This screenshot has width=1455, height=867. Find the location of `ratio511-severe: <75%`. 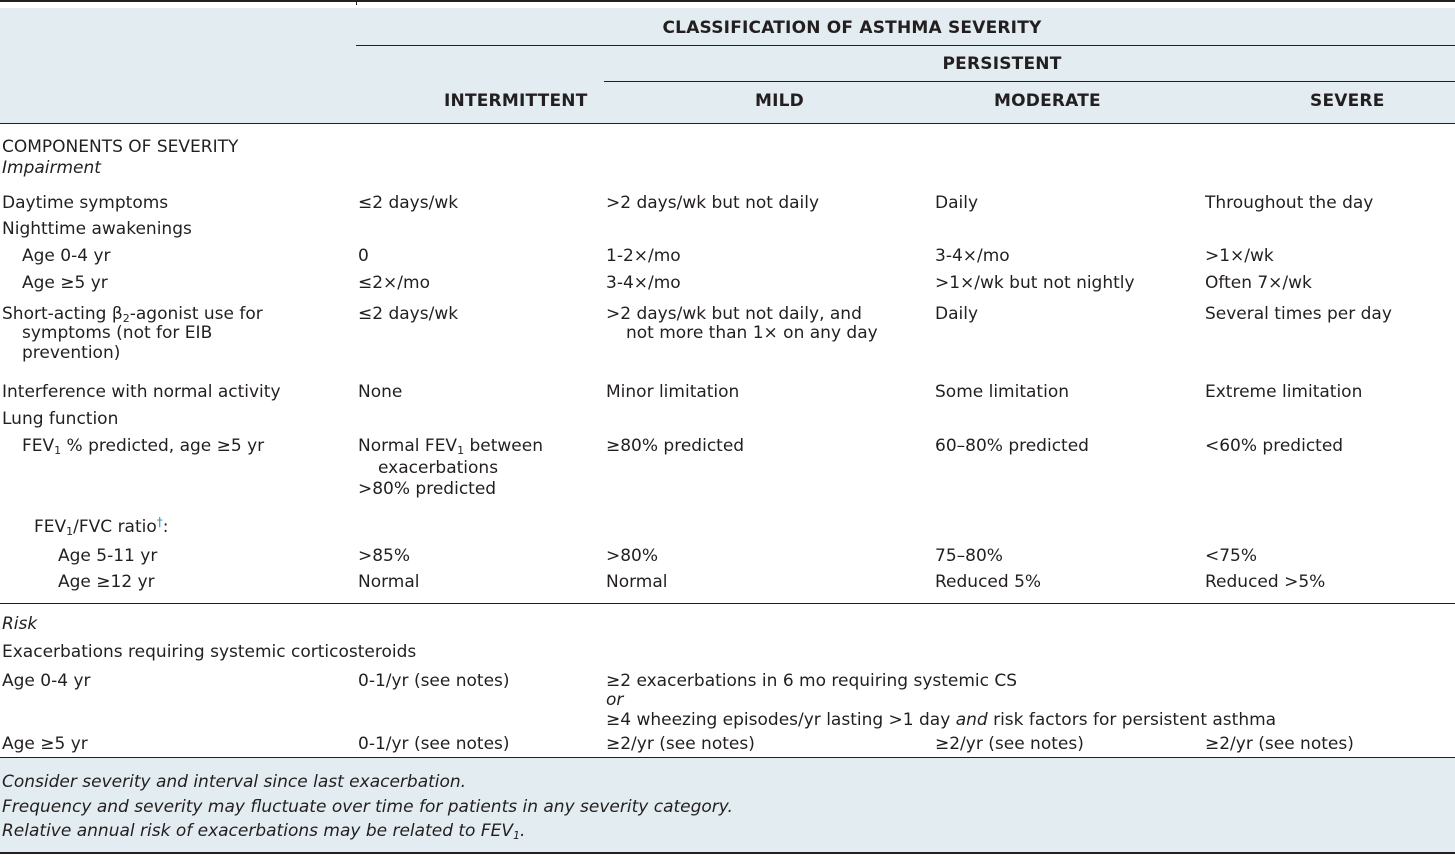

ratio511-severe: <75% is located at coordinates (1231, 556).